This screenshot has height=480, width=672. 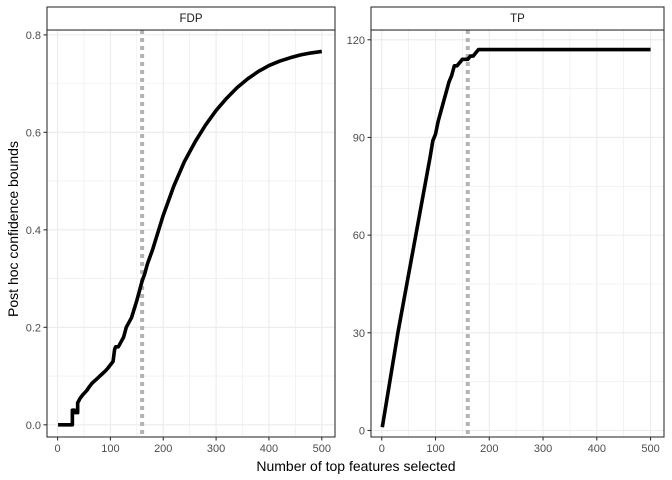 What do you see at coordinates (359, 236) in the screenshot?
I see `tp-y-tick-label: 60` at bounding box center [359, 236].